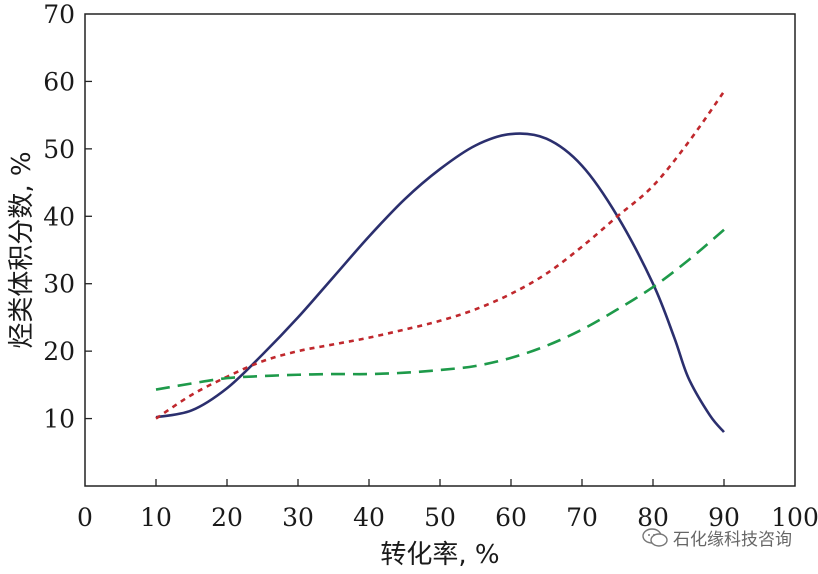 The height and width of the screenshot is (574, 818). Describe the element at coordinates (59, 419) in the screenshot. I see `y-tick-label: 10` at that location.